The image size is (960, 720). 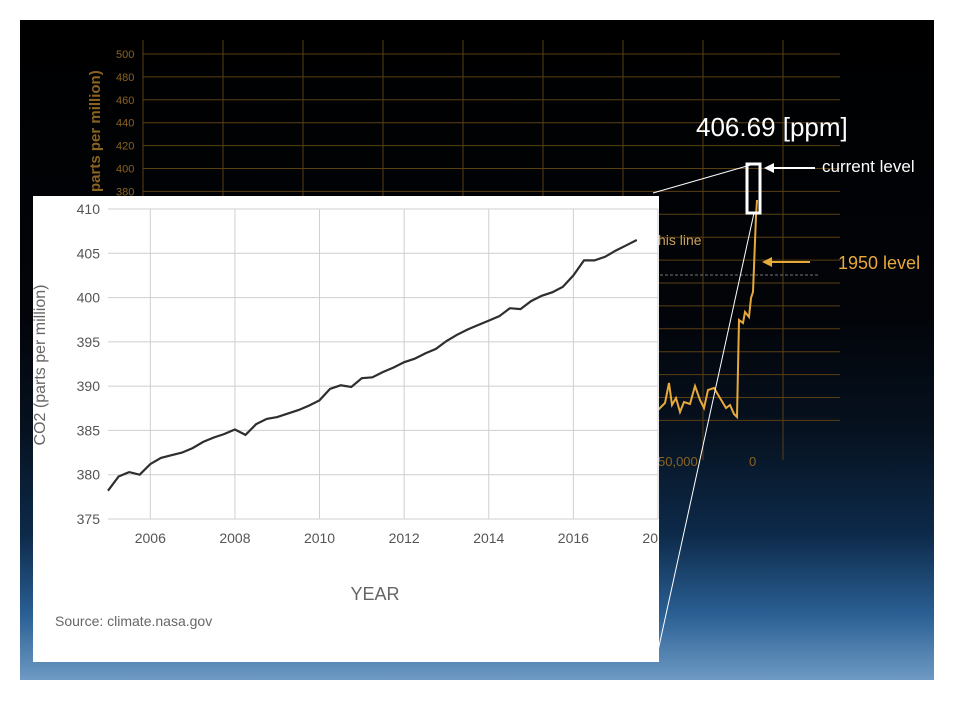 I want to click on zoom-line-top, so click(x=703, y=178).